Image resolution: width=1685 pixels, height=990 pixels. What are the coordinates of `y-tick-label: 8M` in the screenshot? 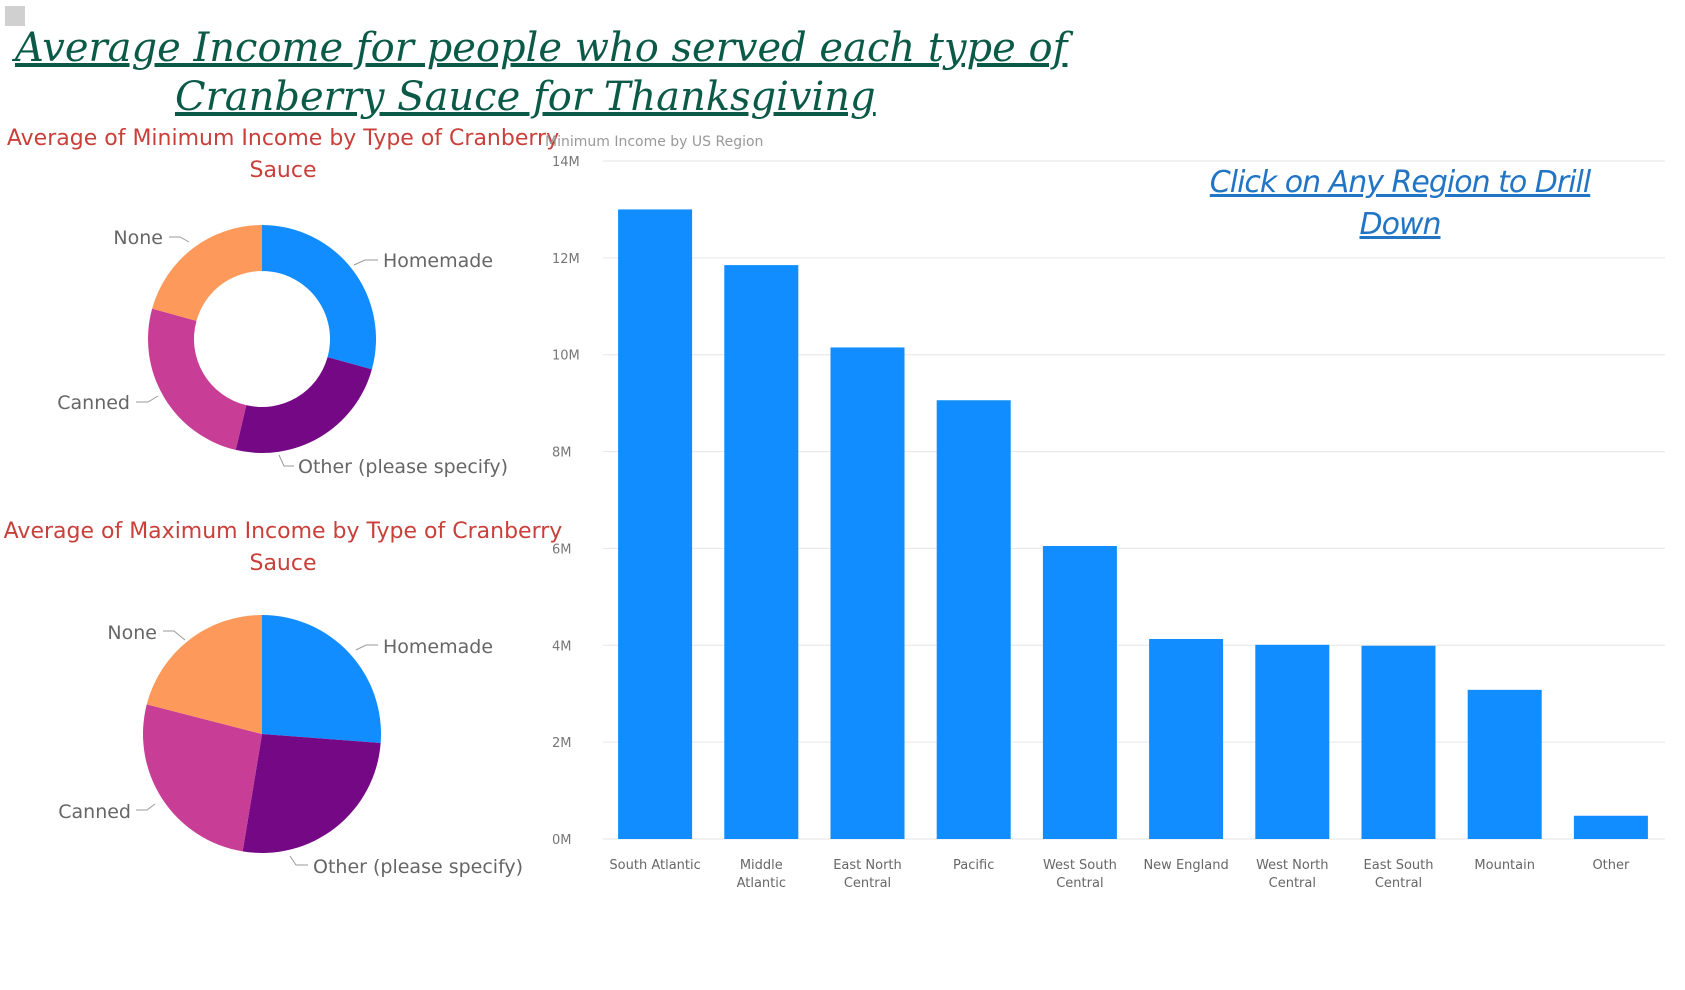 It's located at (562, 453).